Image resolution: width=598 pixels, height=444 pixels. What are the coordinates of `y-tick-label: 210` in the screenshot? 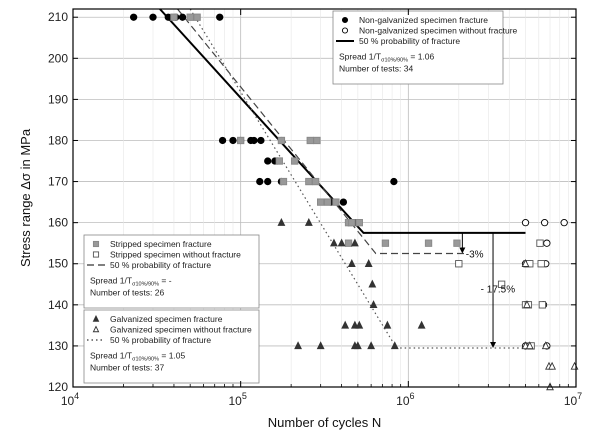 It's located at (58, 17).